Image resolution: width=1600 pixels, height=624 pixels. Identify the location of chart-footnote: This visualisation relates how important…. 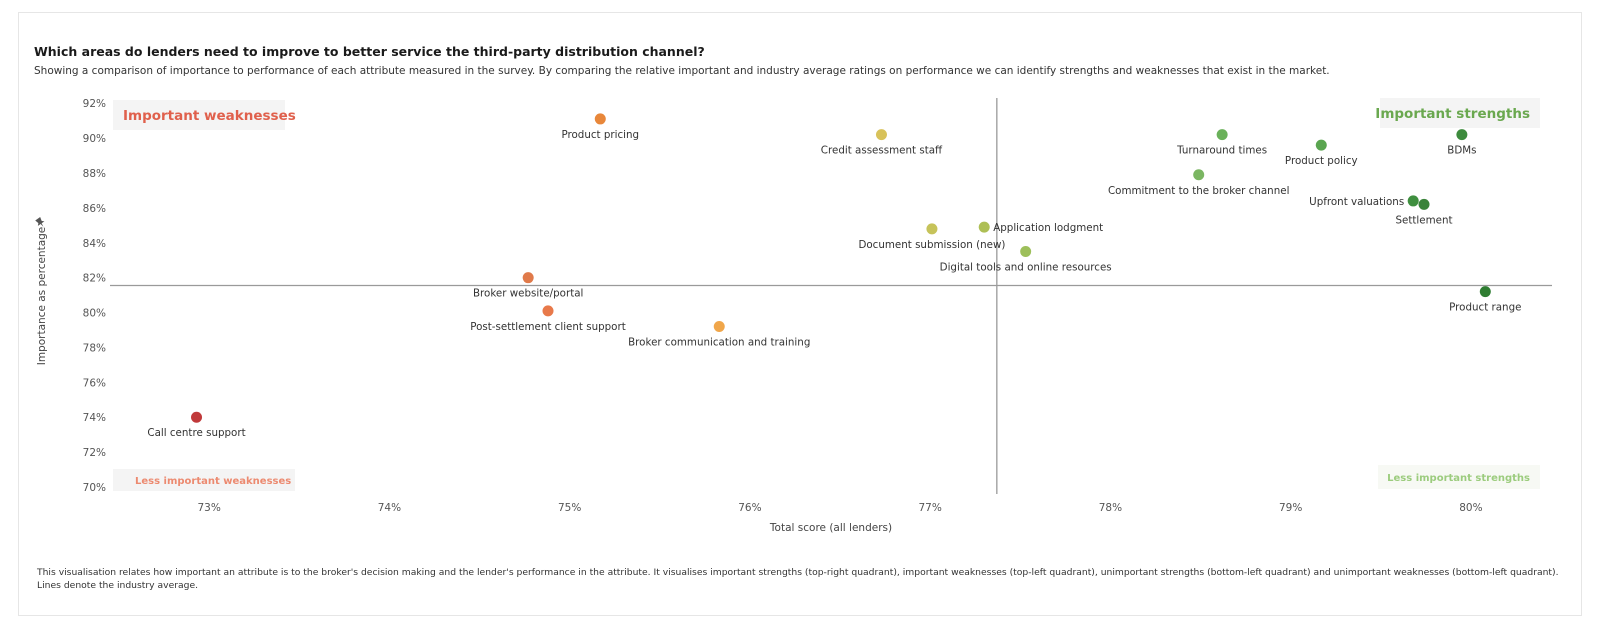
(798, 579).